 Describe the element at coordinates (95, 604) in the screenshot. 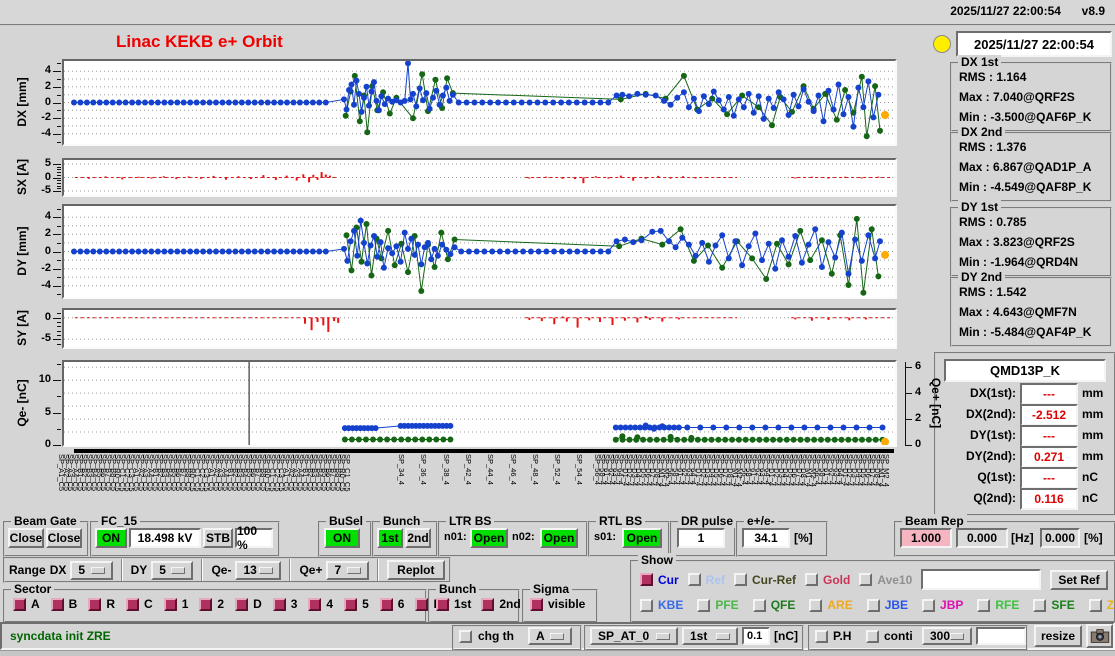

I see `sector-r-checkbox` at that location.